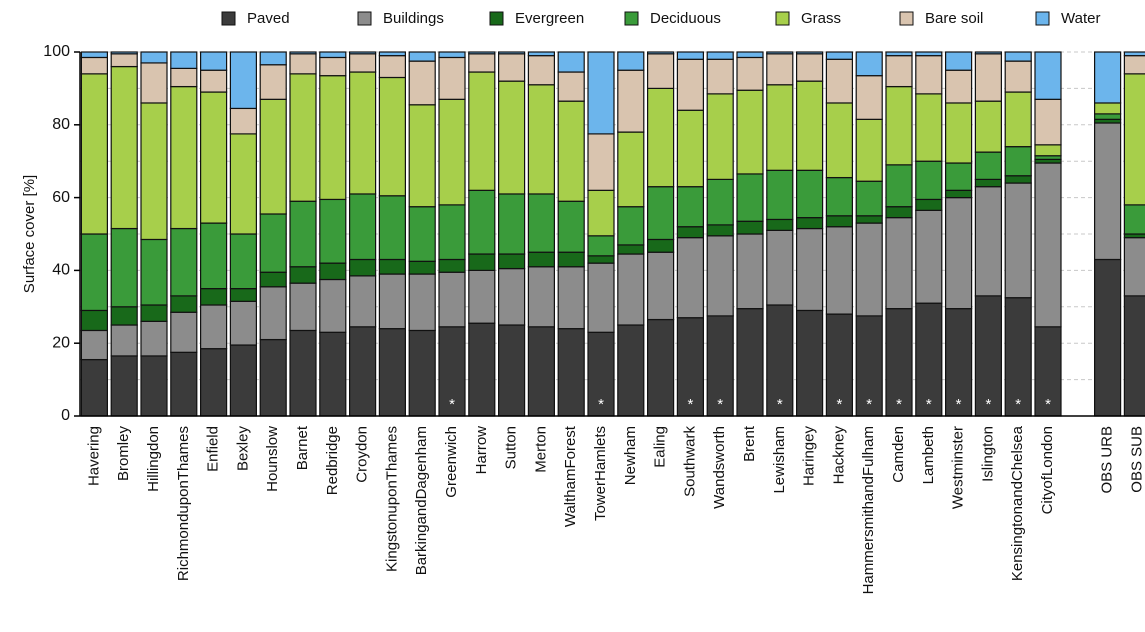  I want to click on legend-label: Evergreen, so click(549, 18).